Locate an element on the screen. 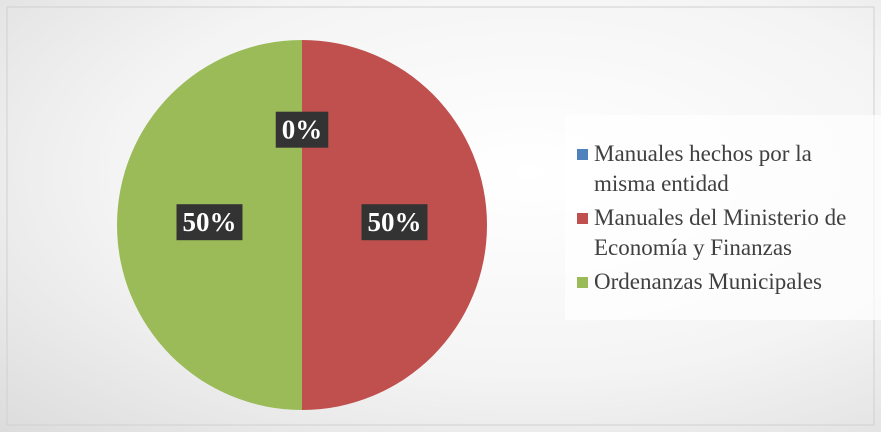 The image size is (881, 432). legend-label: Manuales hechos por la misma entidad is located at coordinates (703, 168).